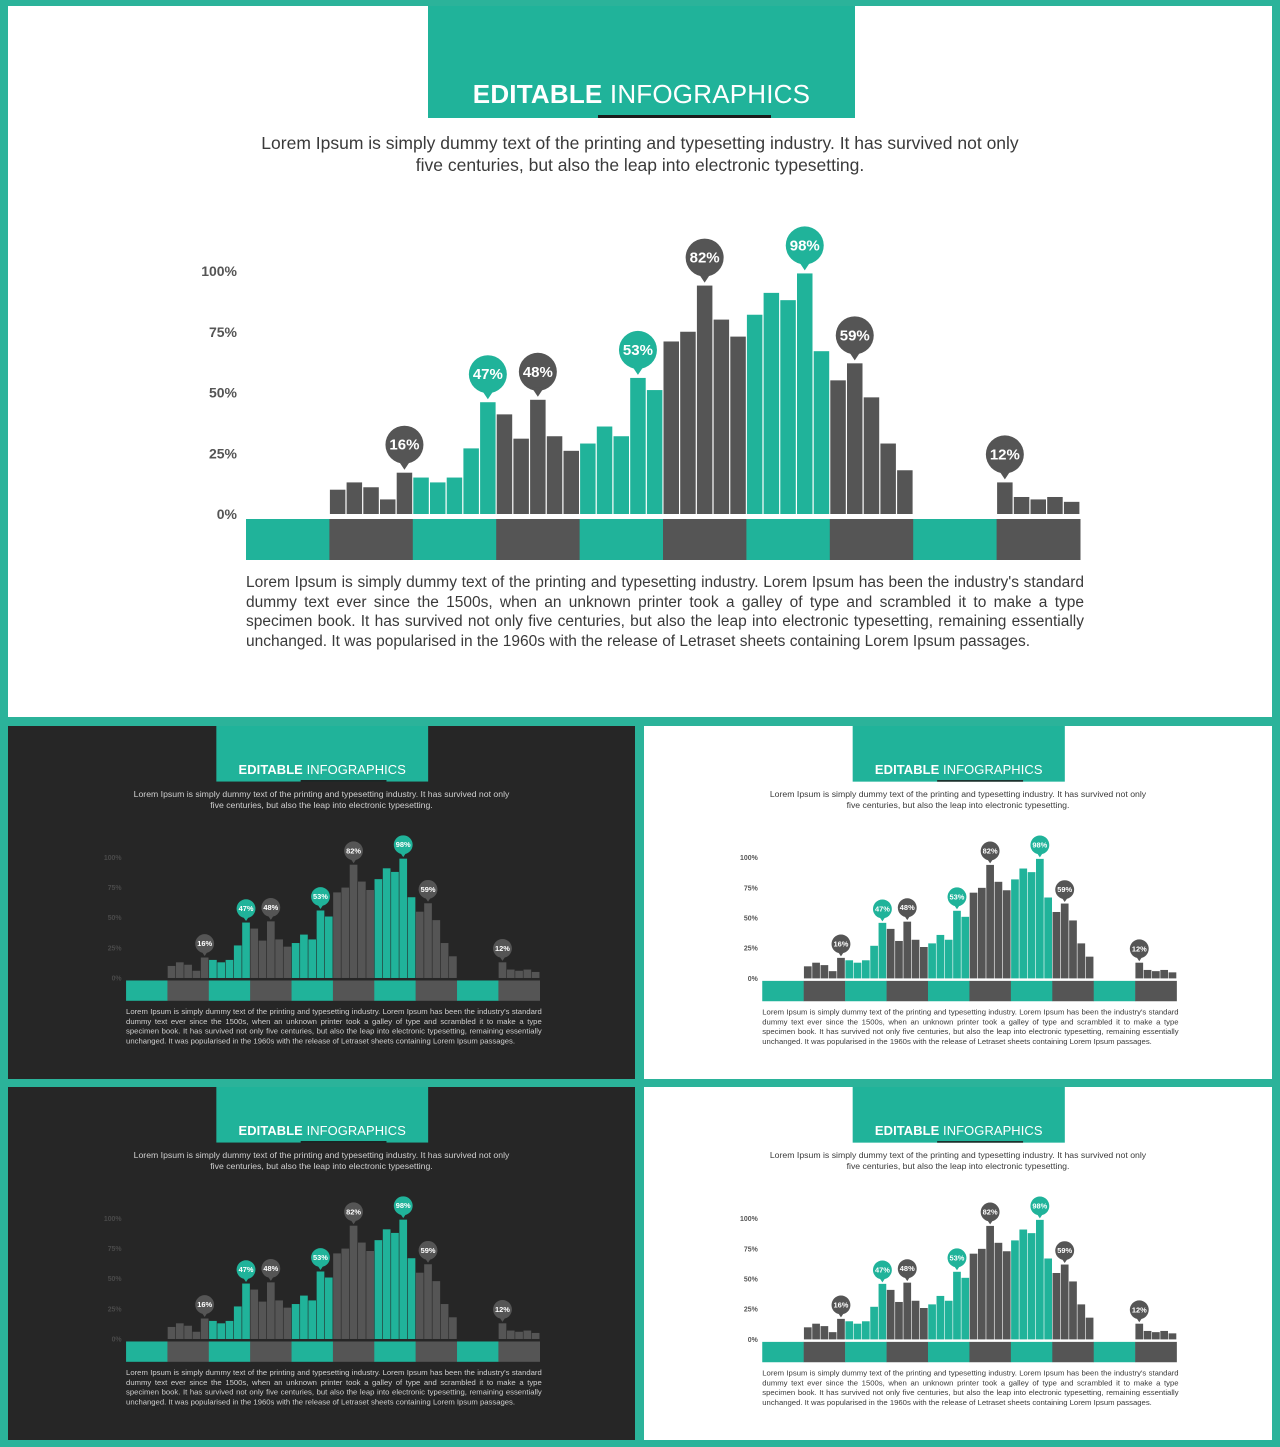 This screenshot has height=1447, width=1280. I want to click on y-tick-label: 25%, so click(115, 948).